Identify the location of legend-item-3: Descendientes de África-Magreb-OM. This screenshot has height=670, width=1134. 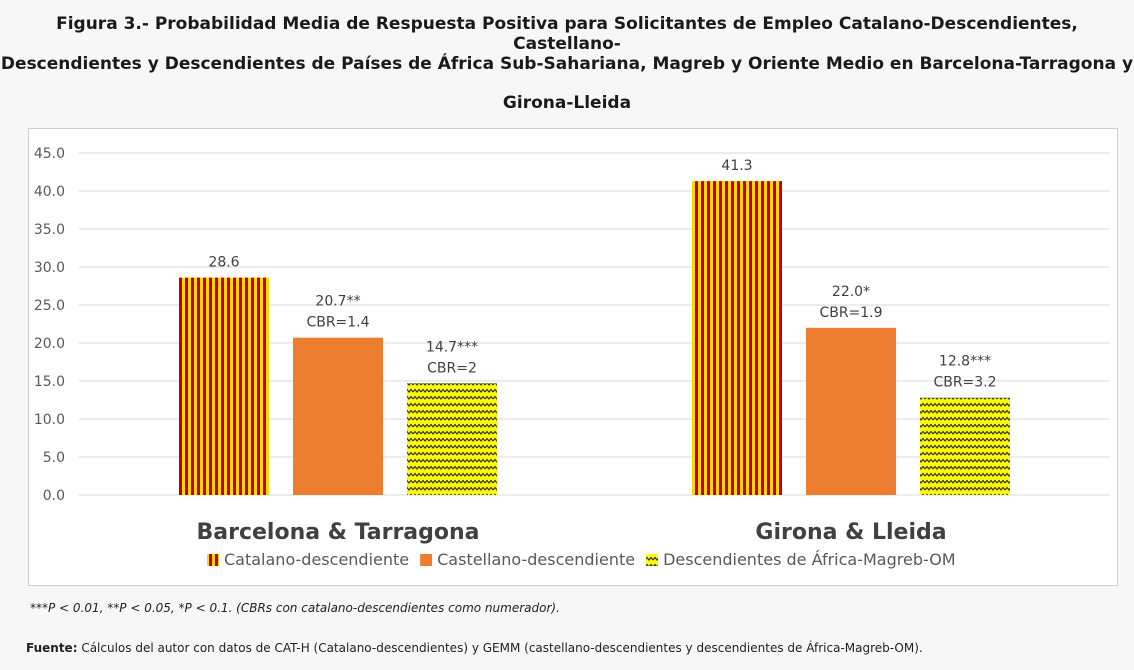
(801, 559).